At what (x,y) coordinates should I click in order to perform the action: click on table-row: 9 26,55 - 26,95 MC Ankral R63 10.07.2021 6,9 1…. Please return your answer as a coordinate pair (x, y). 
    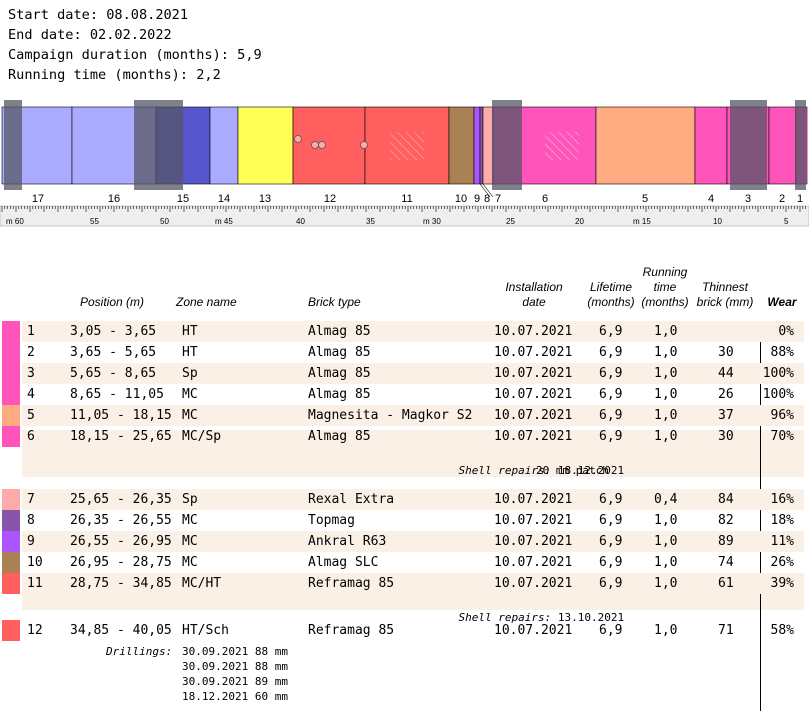
    Looking at the image, I should click on (413, 541).